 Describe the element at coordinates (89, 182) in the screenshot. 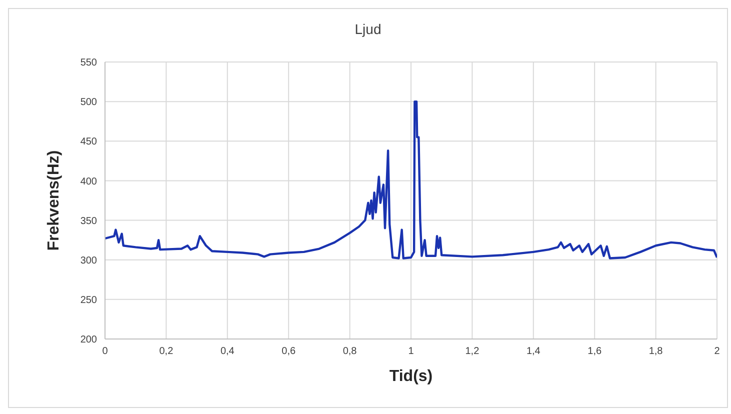

I see `y-tick-label: 400` at that location.